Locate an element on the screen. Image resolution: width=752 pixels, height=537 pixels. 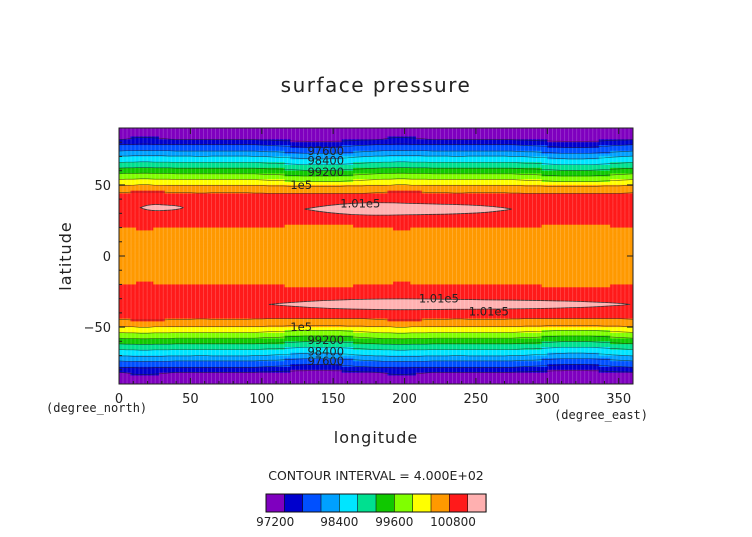
x-axis-label: longitude is located at coordinates (376, 437).